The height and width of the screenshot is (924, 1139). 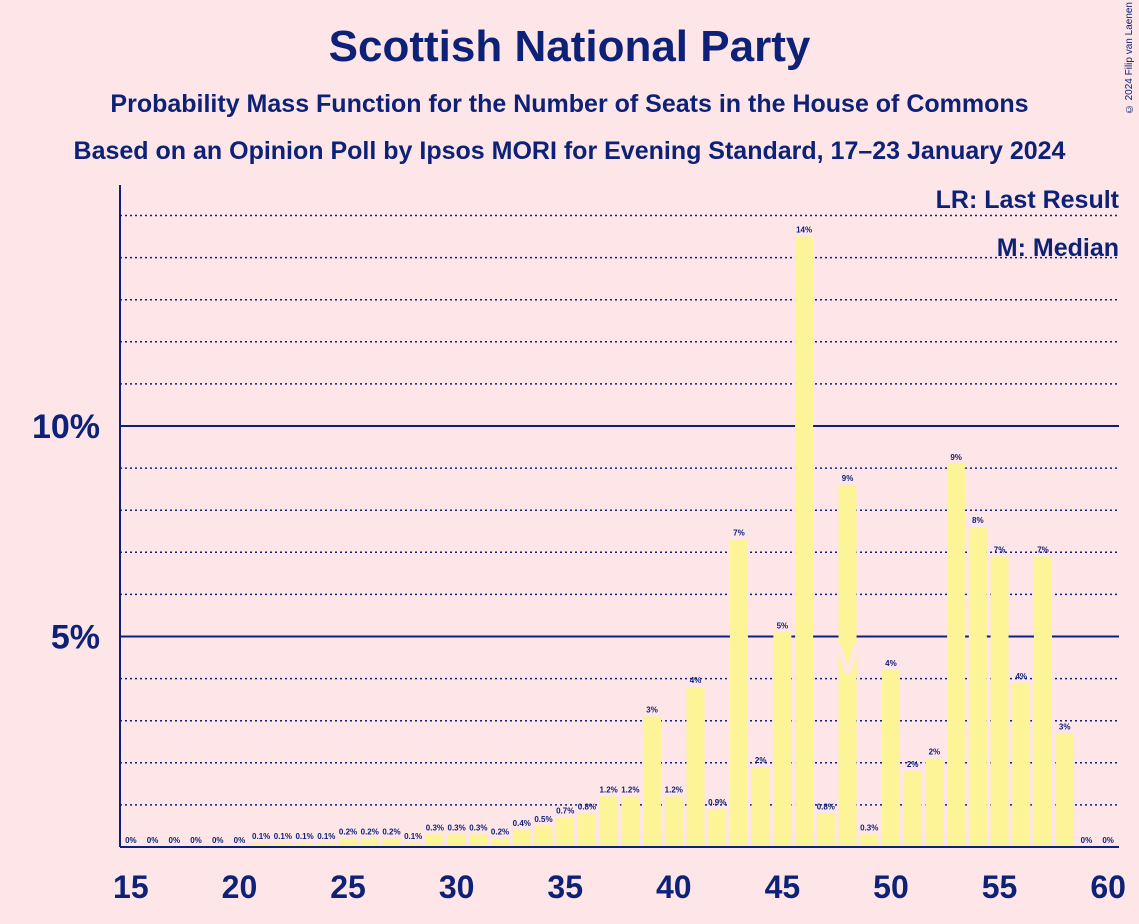 I want to click on data-label-seat-41: 4%, so click(x=696, y=680).